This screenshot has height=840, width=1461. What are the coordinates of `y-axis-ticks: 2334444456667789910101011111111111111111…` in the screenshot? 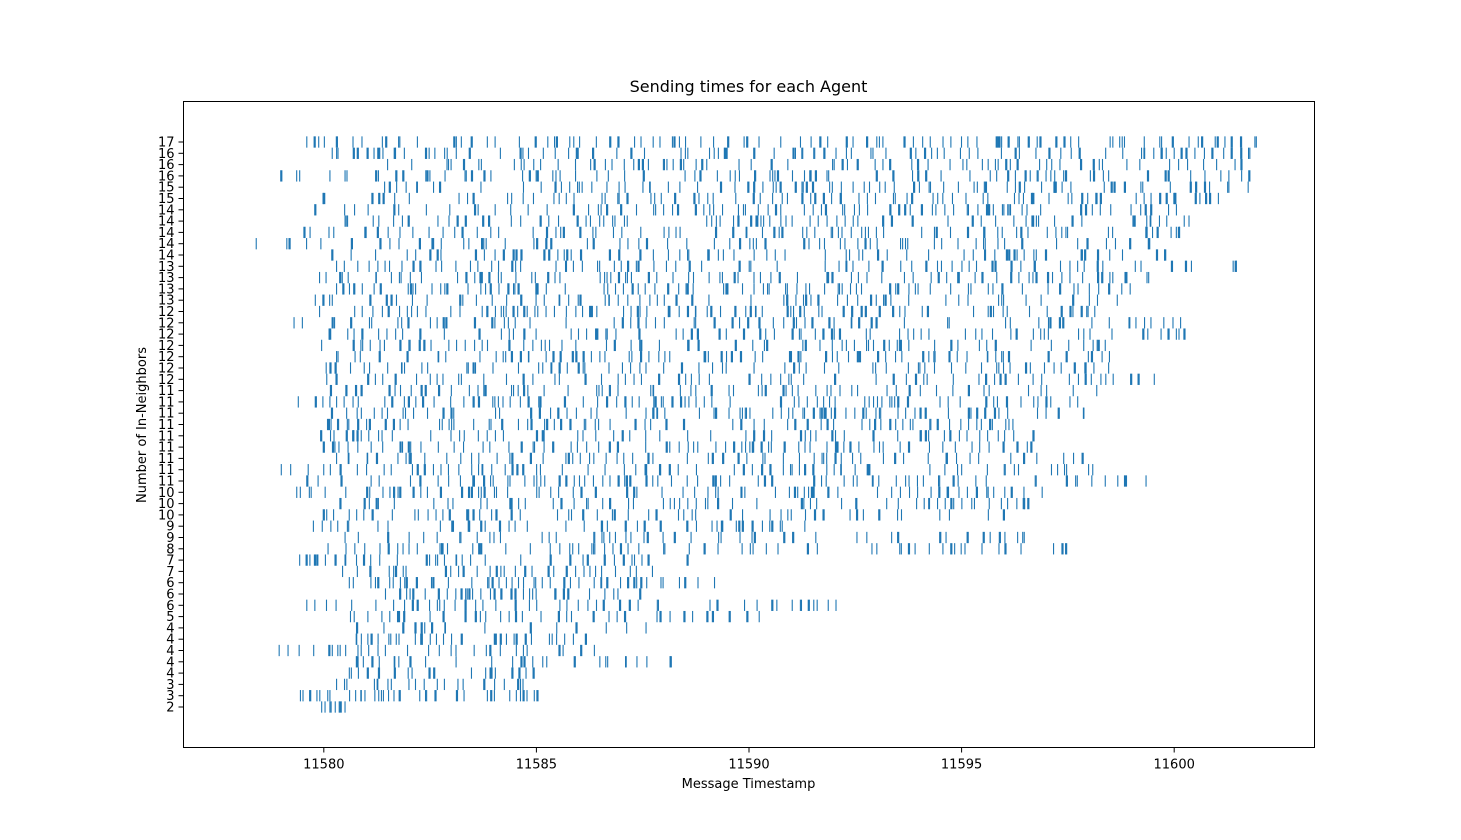 It's located at (171, 426).